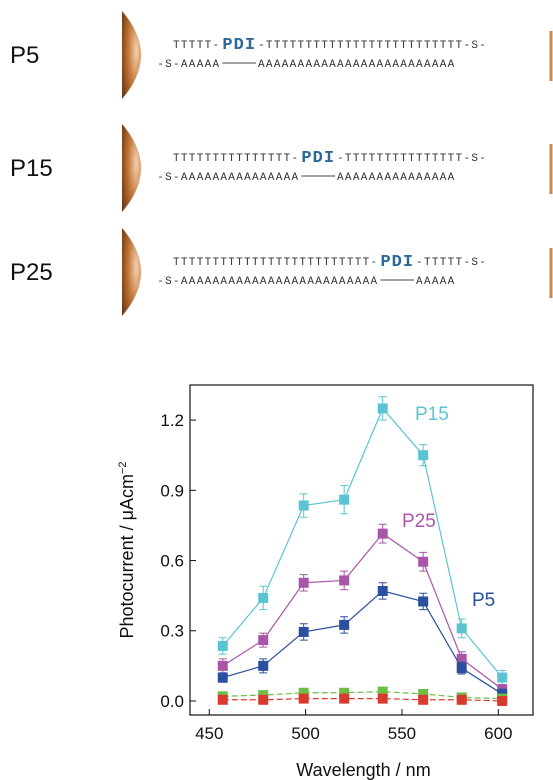 Image resolution: width=553 pixels, height=780 pixels. I want to click on y-tick-label: 0.6, so click(172, 561).